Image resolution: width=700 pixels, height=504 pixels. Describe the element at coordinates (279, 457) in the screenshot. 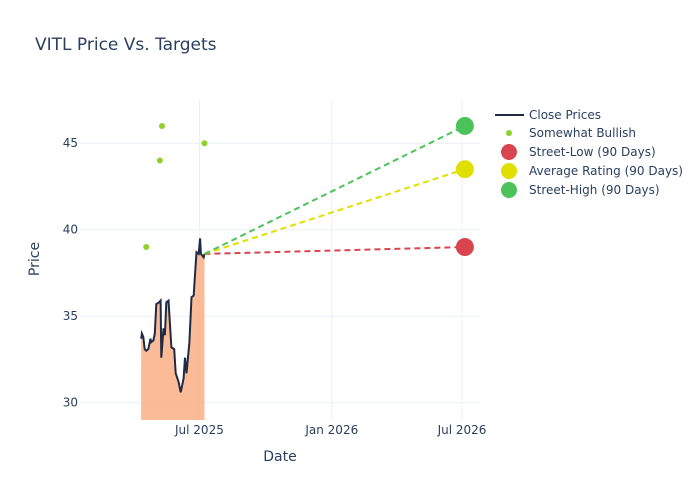

I see `x-axis-label: Date` at that location.